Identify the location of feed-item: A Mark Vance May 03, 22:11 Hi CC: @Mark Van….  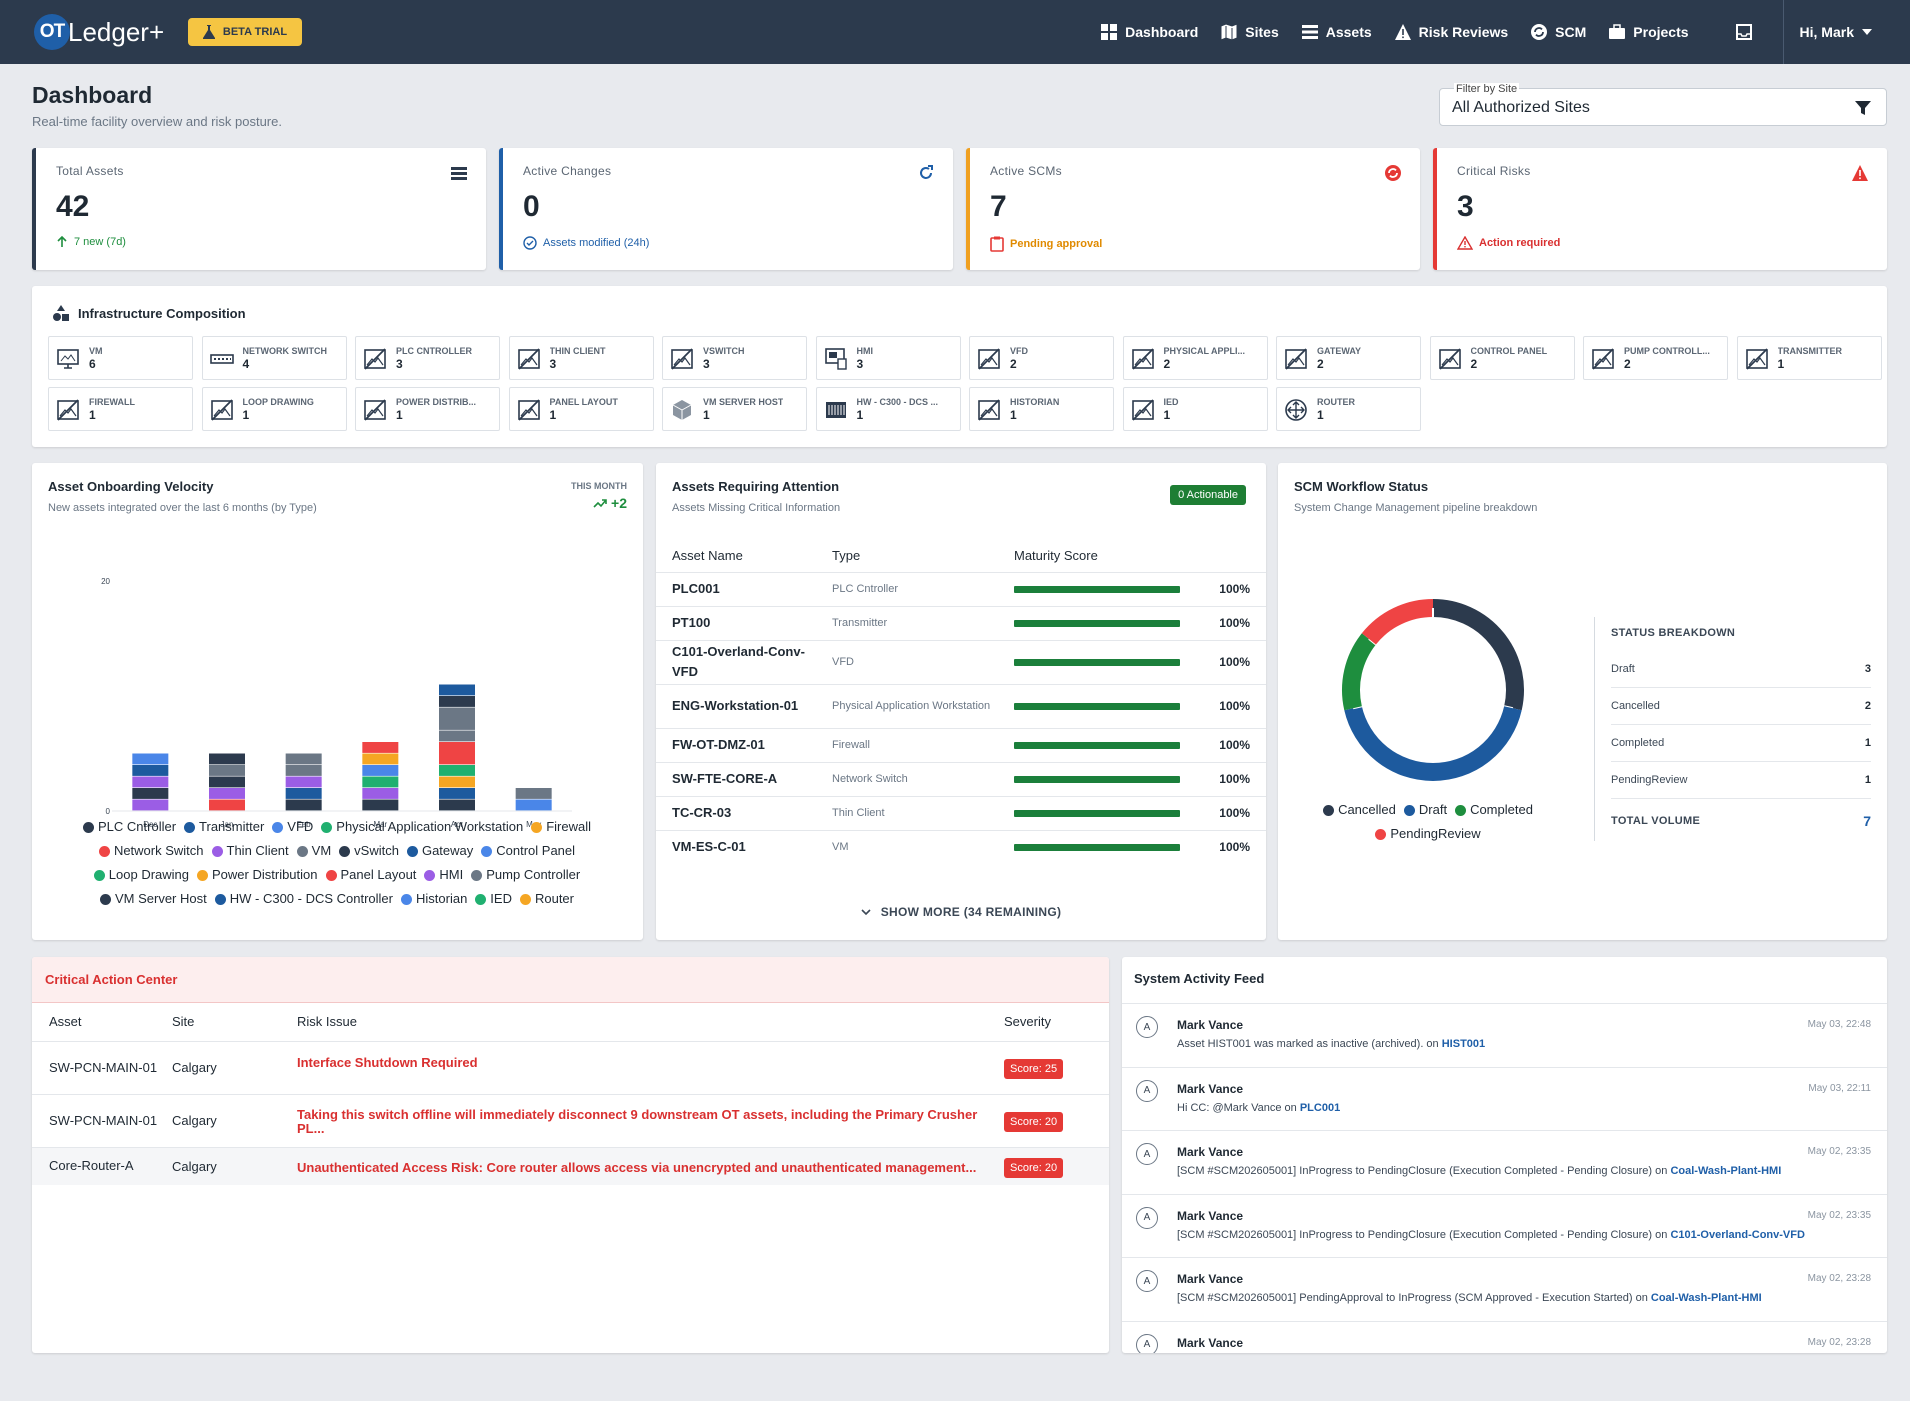
(1504, 1098).